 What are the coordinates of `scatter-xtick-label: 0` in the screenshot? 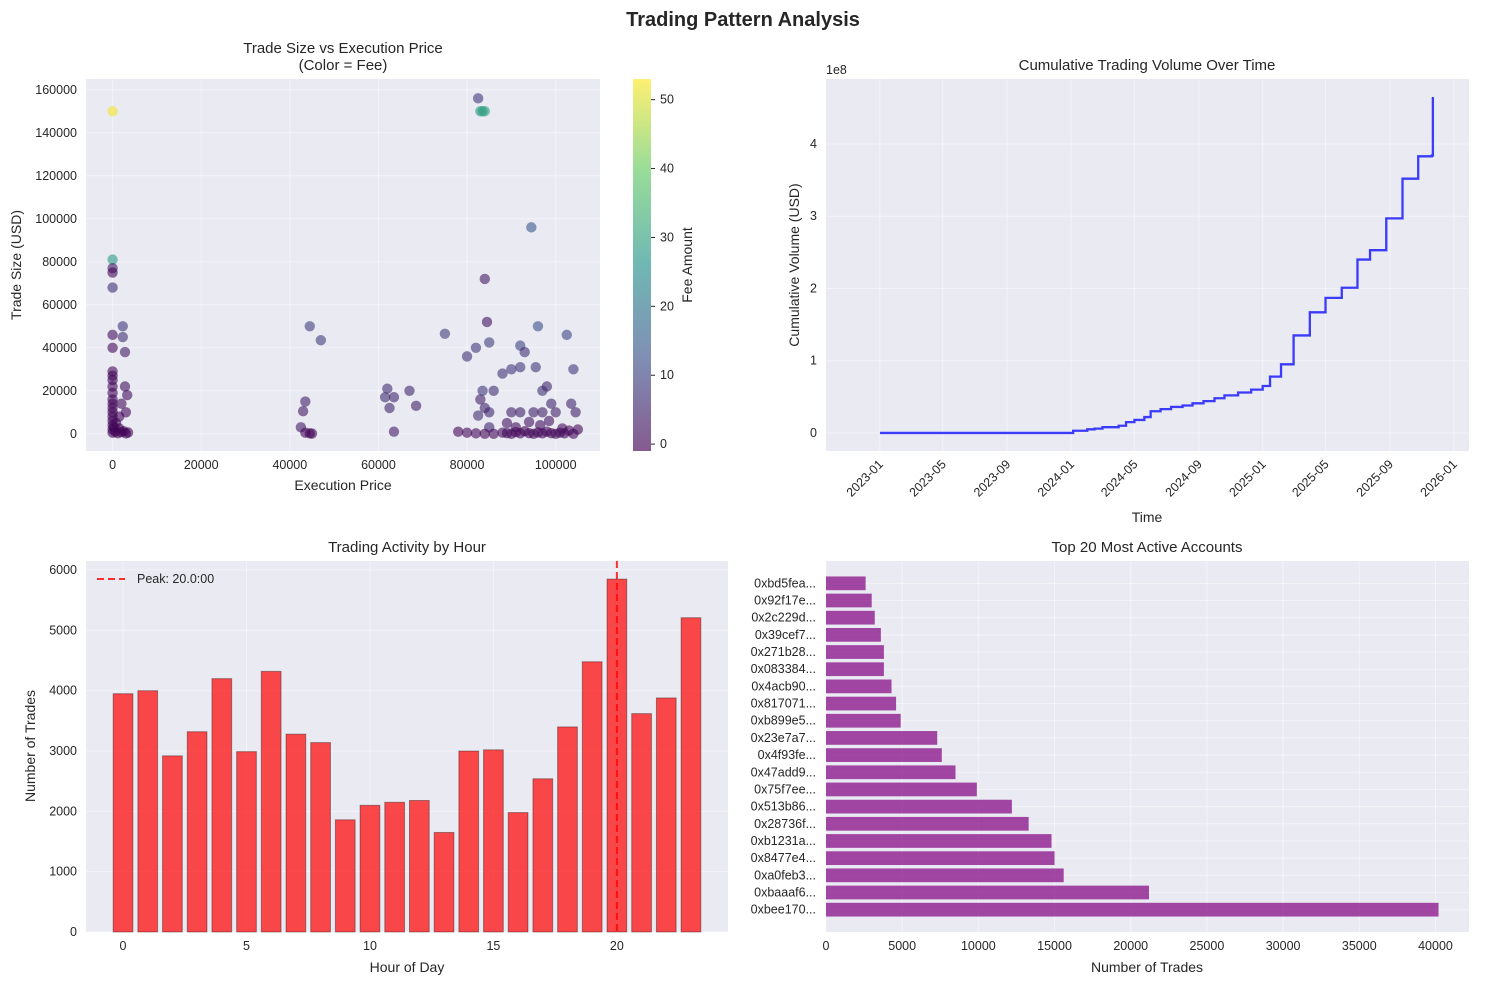 It's located at (112, 465).